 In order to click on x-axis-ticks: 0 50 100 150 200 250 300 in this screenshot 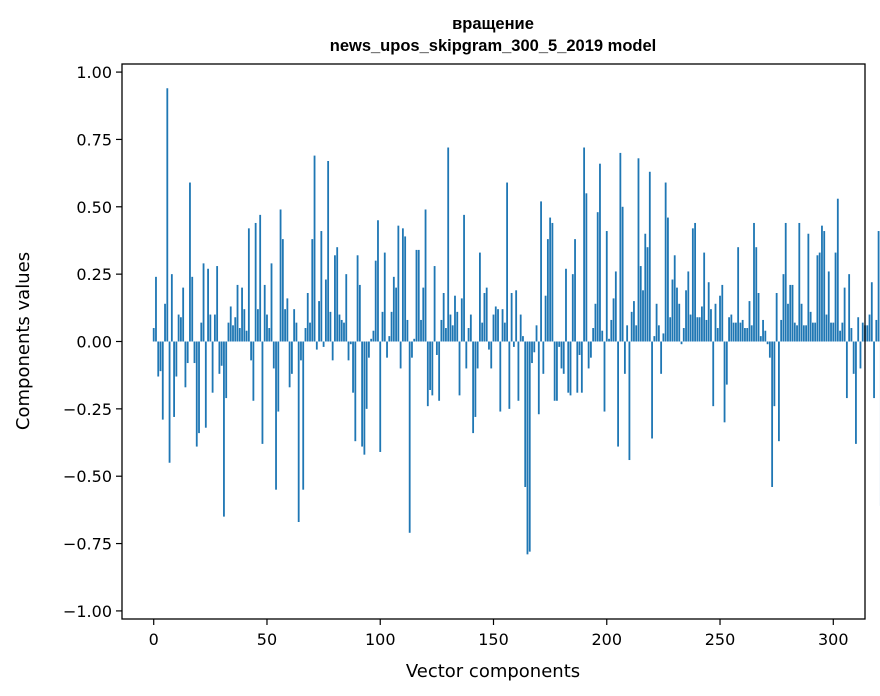, I will do `click(499, 634)`.